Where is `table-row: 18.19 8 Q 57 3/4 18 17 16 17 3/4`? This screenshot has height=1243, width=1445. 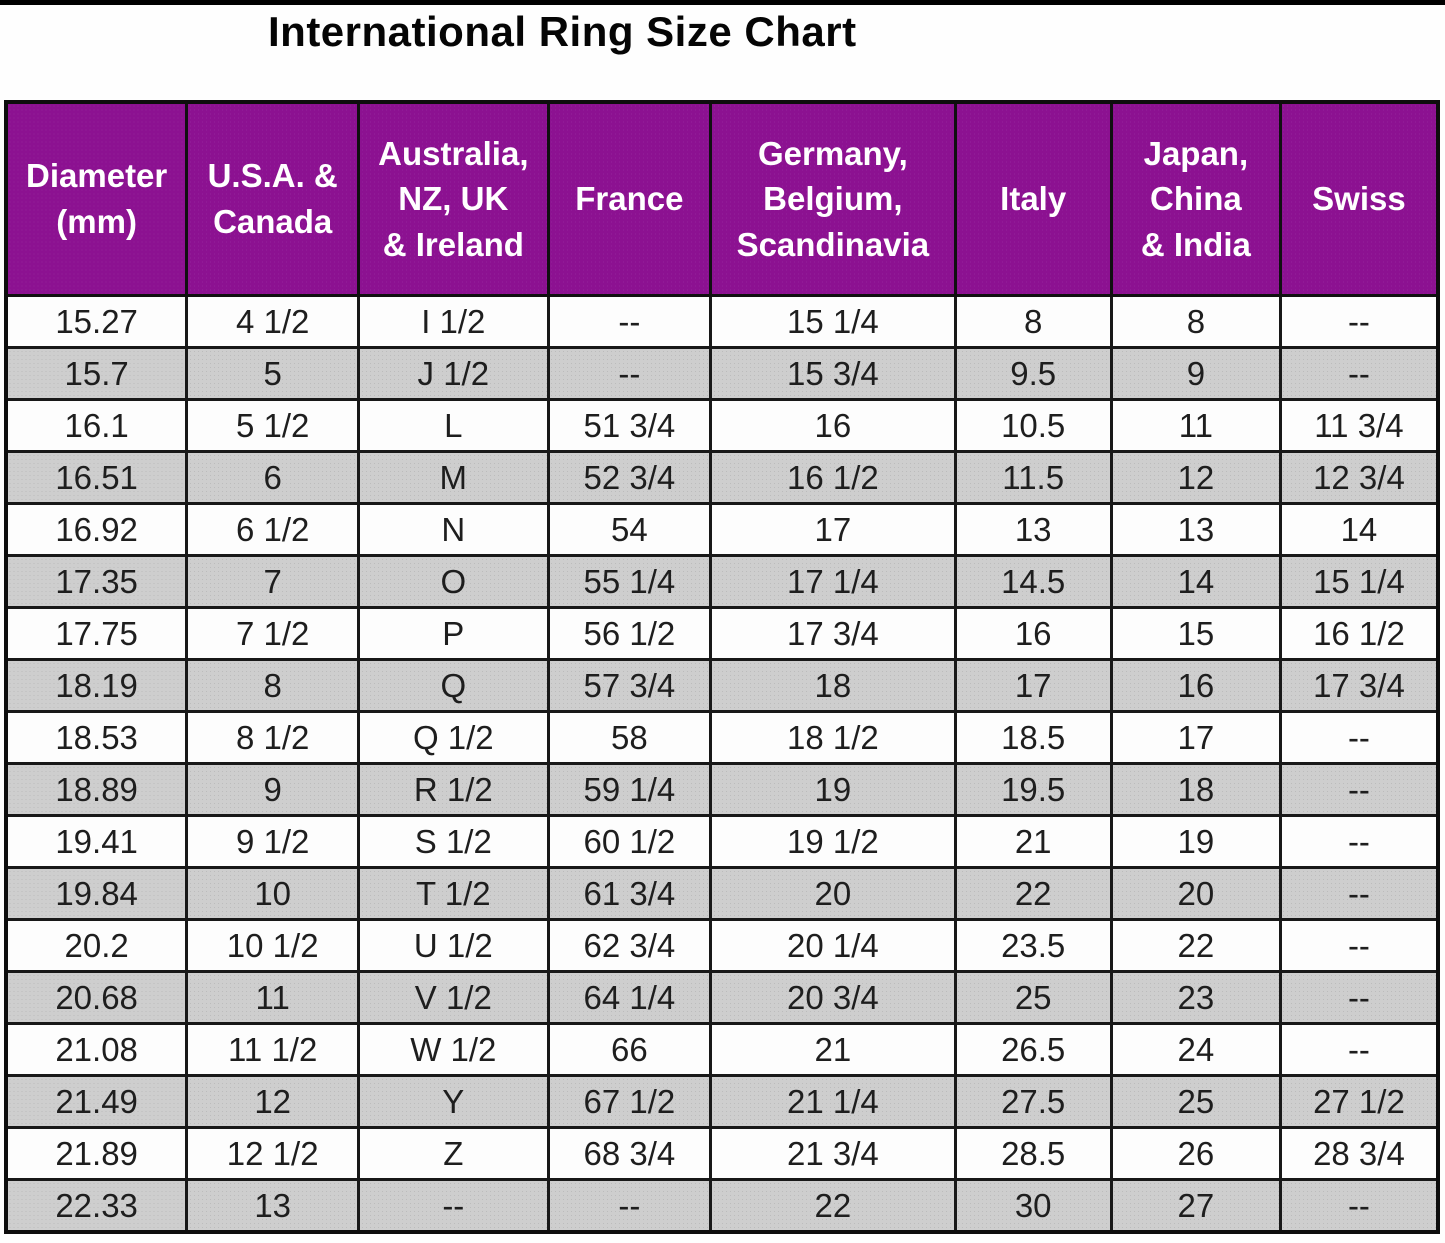 table-row: 18.19 8 Q 57 3/4 18 17 16 17 3/4 is located at coordinates (722, 685).